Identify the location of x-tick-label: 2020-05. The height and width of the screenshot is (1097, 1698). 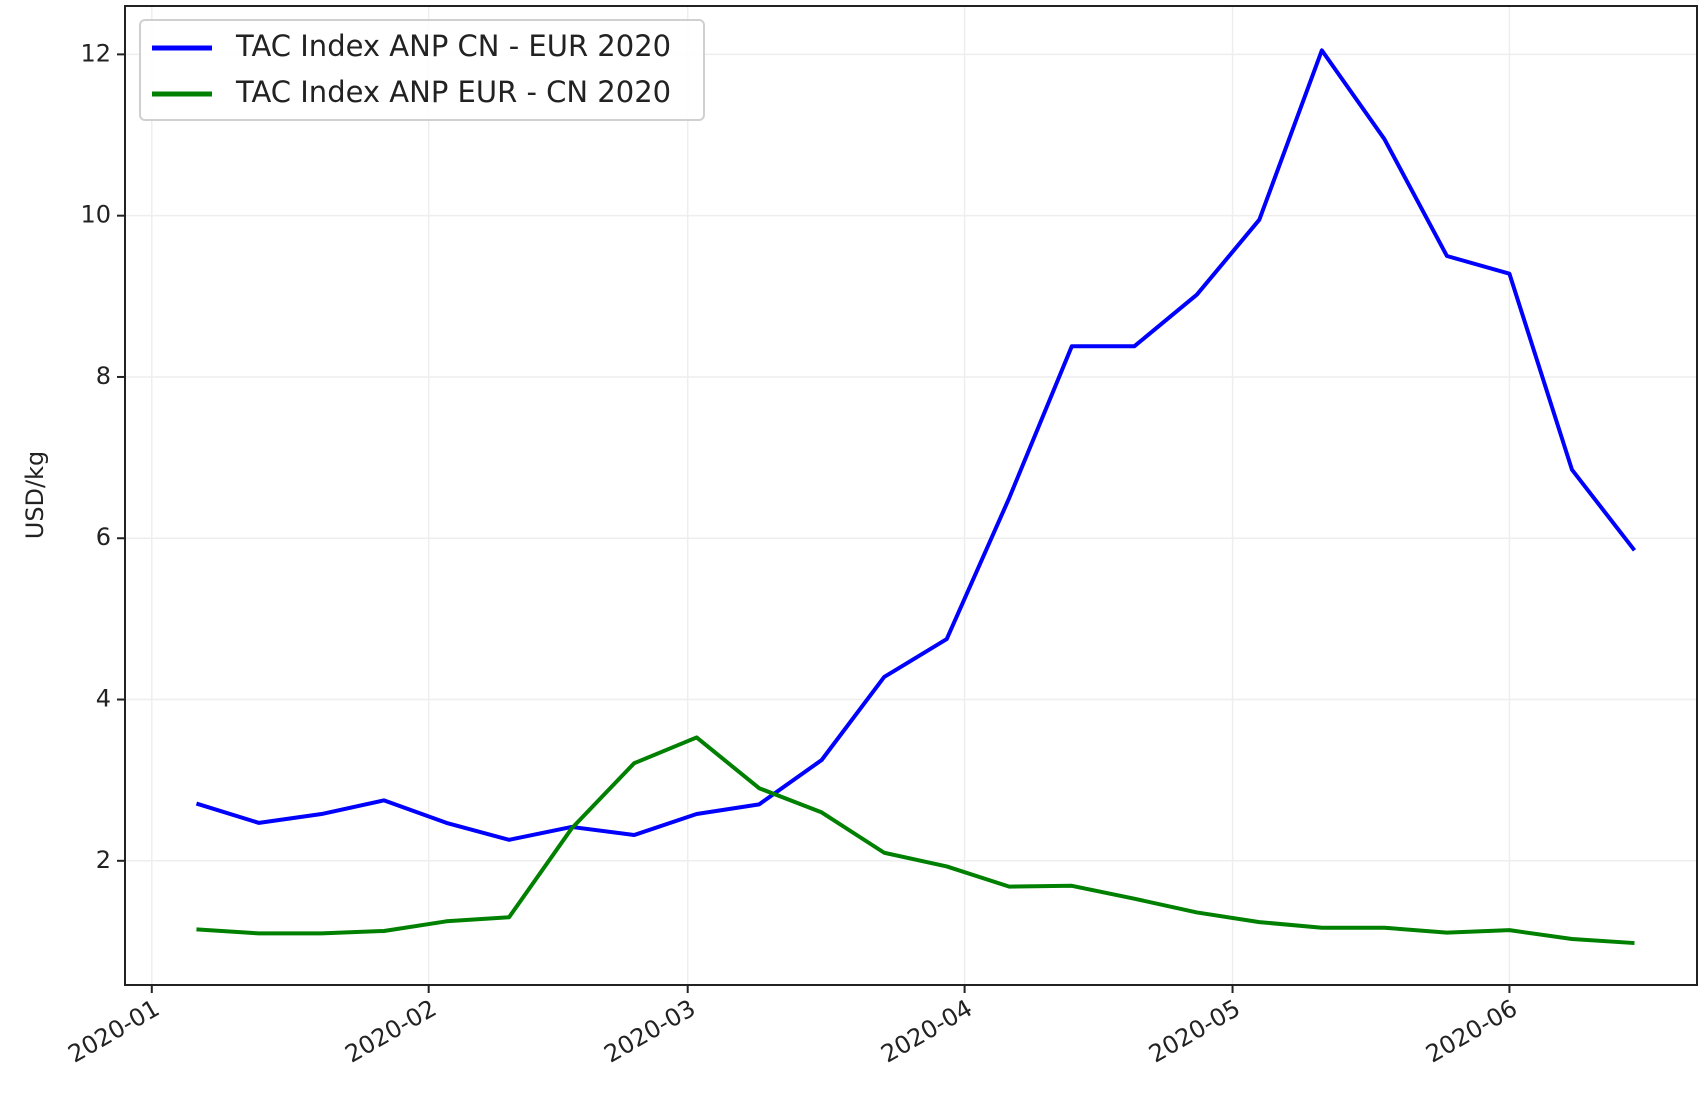
(1194, 1031).